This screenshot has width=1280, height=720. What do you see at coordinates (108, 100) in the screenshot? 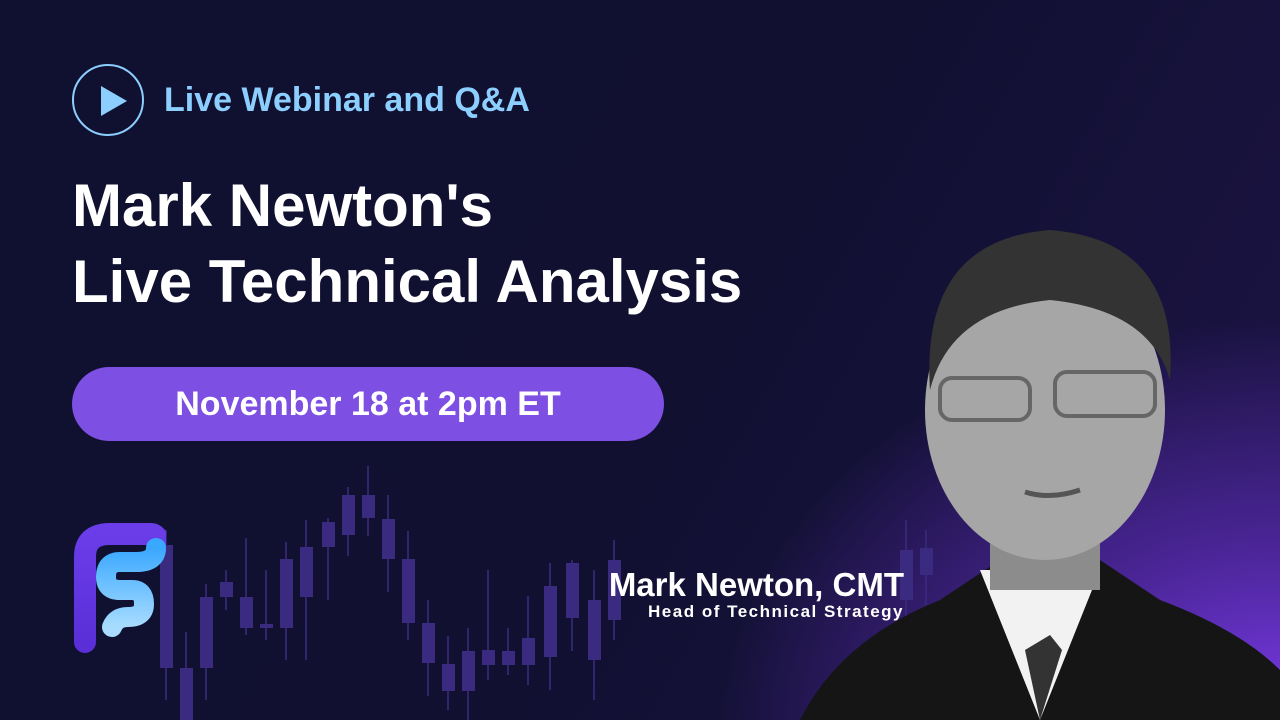
I see `play-circle-icon` at bounding box center [108, 100].